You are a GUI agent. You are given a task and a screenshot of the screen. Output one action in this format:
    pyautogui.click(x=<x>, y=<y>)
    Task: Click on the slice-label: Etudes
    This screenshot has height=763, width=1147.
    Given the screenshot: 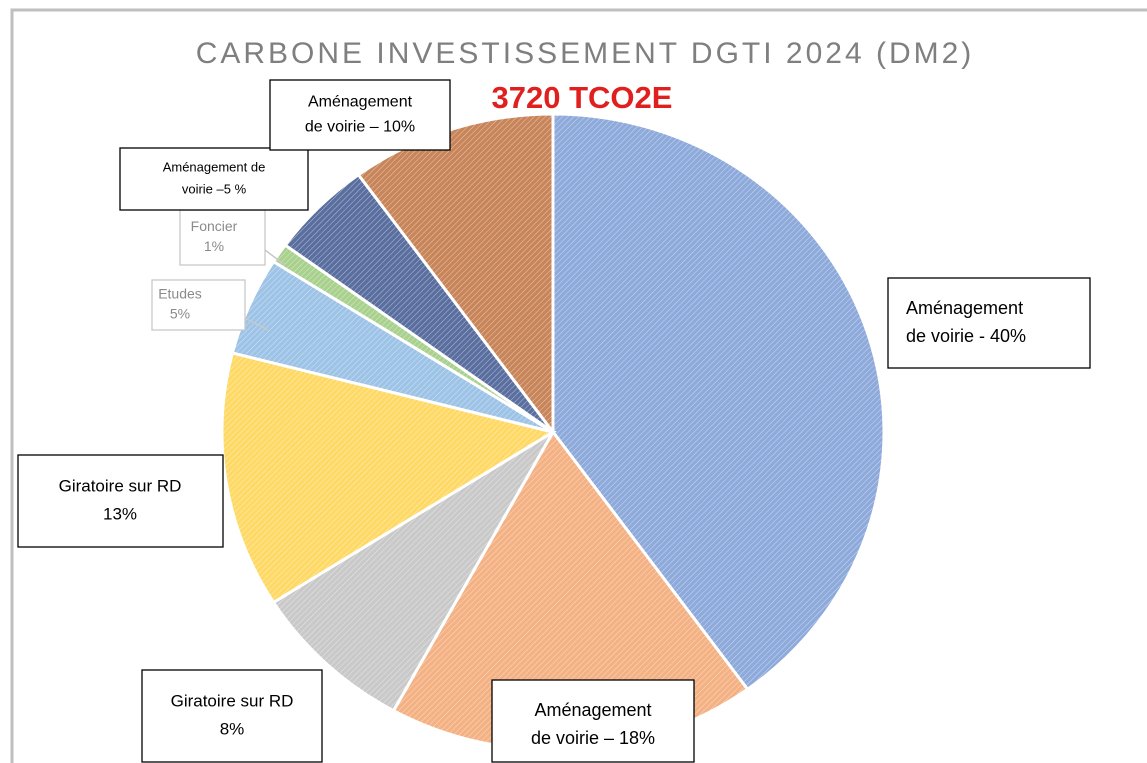 What is the action you would take?
    pyautogui.click(x=180, y=294)
    